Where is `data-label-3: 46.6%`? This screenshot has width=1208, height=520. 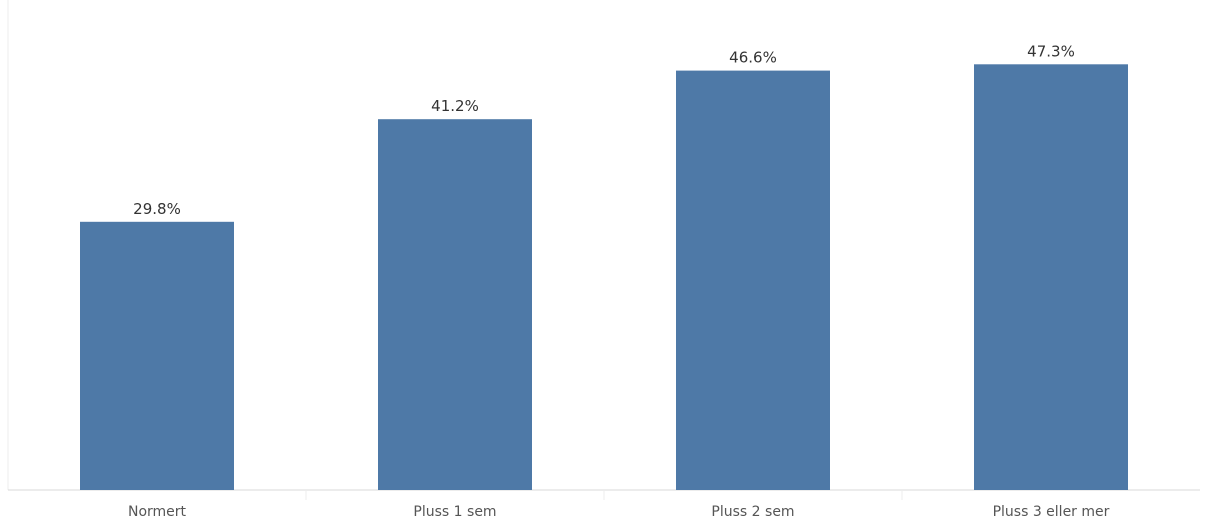
data-label-3: 46.6% is located at coordinates (753, 58).